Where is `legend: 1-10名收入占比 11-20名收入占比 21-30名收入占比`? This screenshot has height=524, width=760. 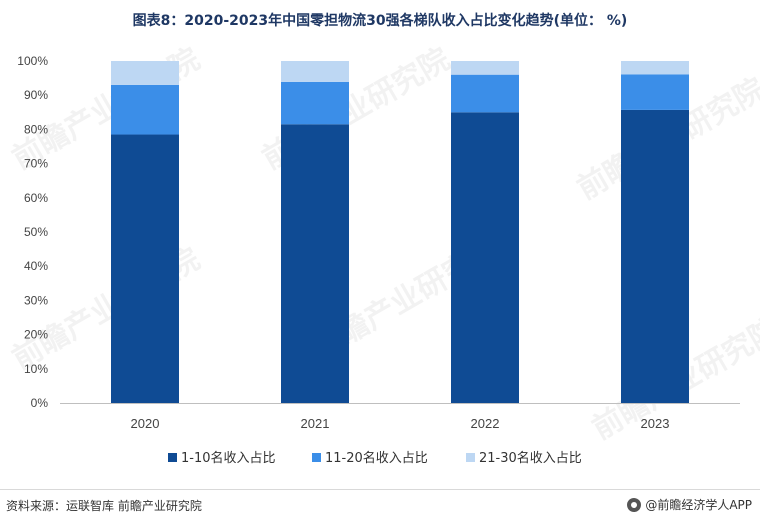
legend: 1-10名收入占比 11-20名收入占比 21-30名收入占比 is located at coordinates (375, 458).